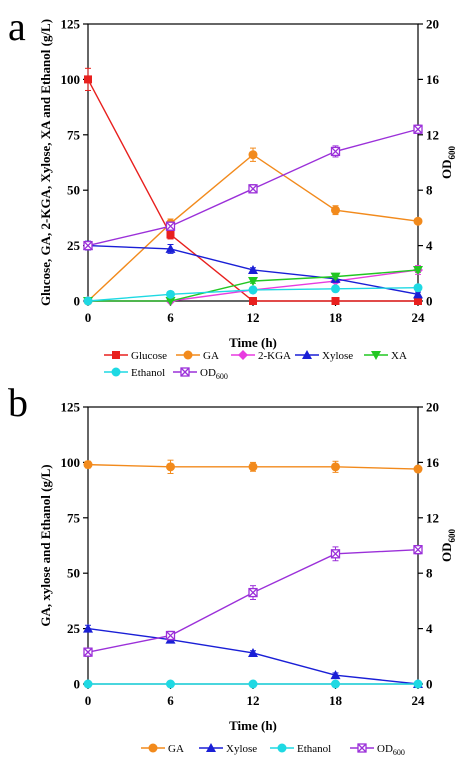 The width and height of the screenshot is (474, 766). Describe the element at coordinates (429, 628) in the screenshot. I see `y-right-tick-label: 4` at that location.